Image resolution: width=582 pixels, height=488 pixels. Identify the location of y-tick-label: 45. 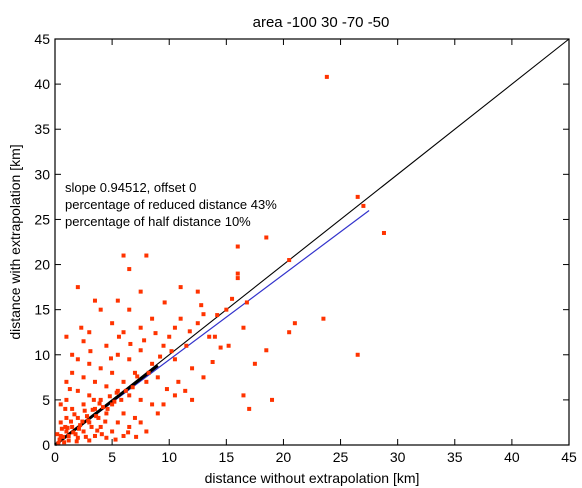
(42, 39).